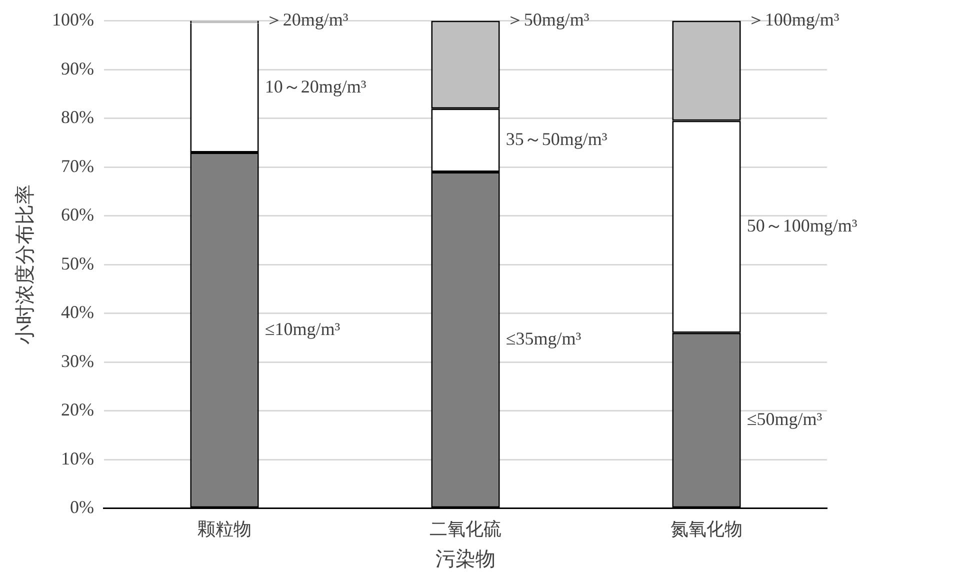 The height and width of the screenshot is (581, 967). Describe the element at coordinates (82, 507) in the screenshot. I see `y-tick-label: 0%` at that location.